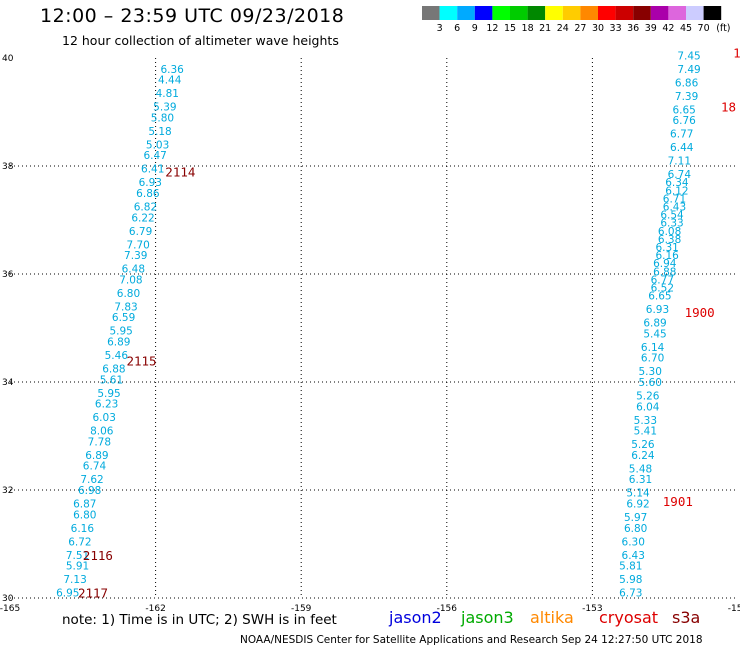 Image resolution: width=740 pixels, height=650 pixels. Describe the element at coordinates (688, 56) in the screenshot. I see `swh-label: 7.45` at that location.